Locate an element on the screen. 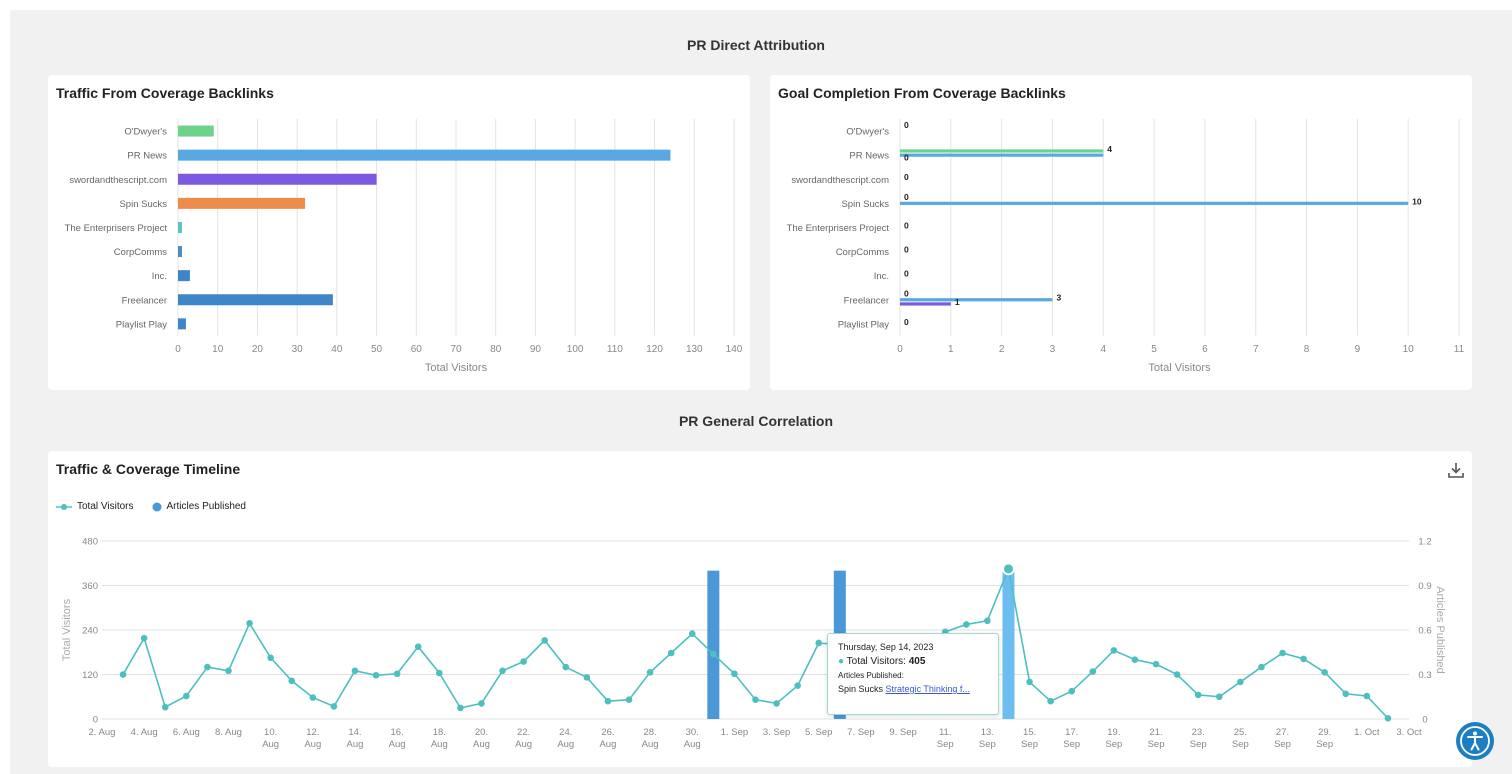 This screenshot has height=774, width=1512. accessibility-button is located at coordinates (1475, 741).